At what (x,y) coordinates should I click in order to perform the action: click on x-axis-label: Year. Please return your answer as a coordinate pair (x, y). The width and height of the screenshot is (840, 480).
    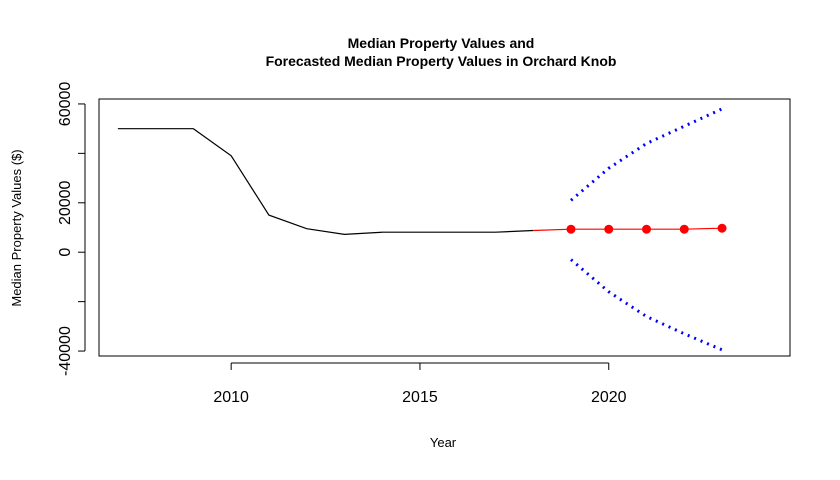
    Looking at the image, I should click on (443, 442).